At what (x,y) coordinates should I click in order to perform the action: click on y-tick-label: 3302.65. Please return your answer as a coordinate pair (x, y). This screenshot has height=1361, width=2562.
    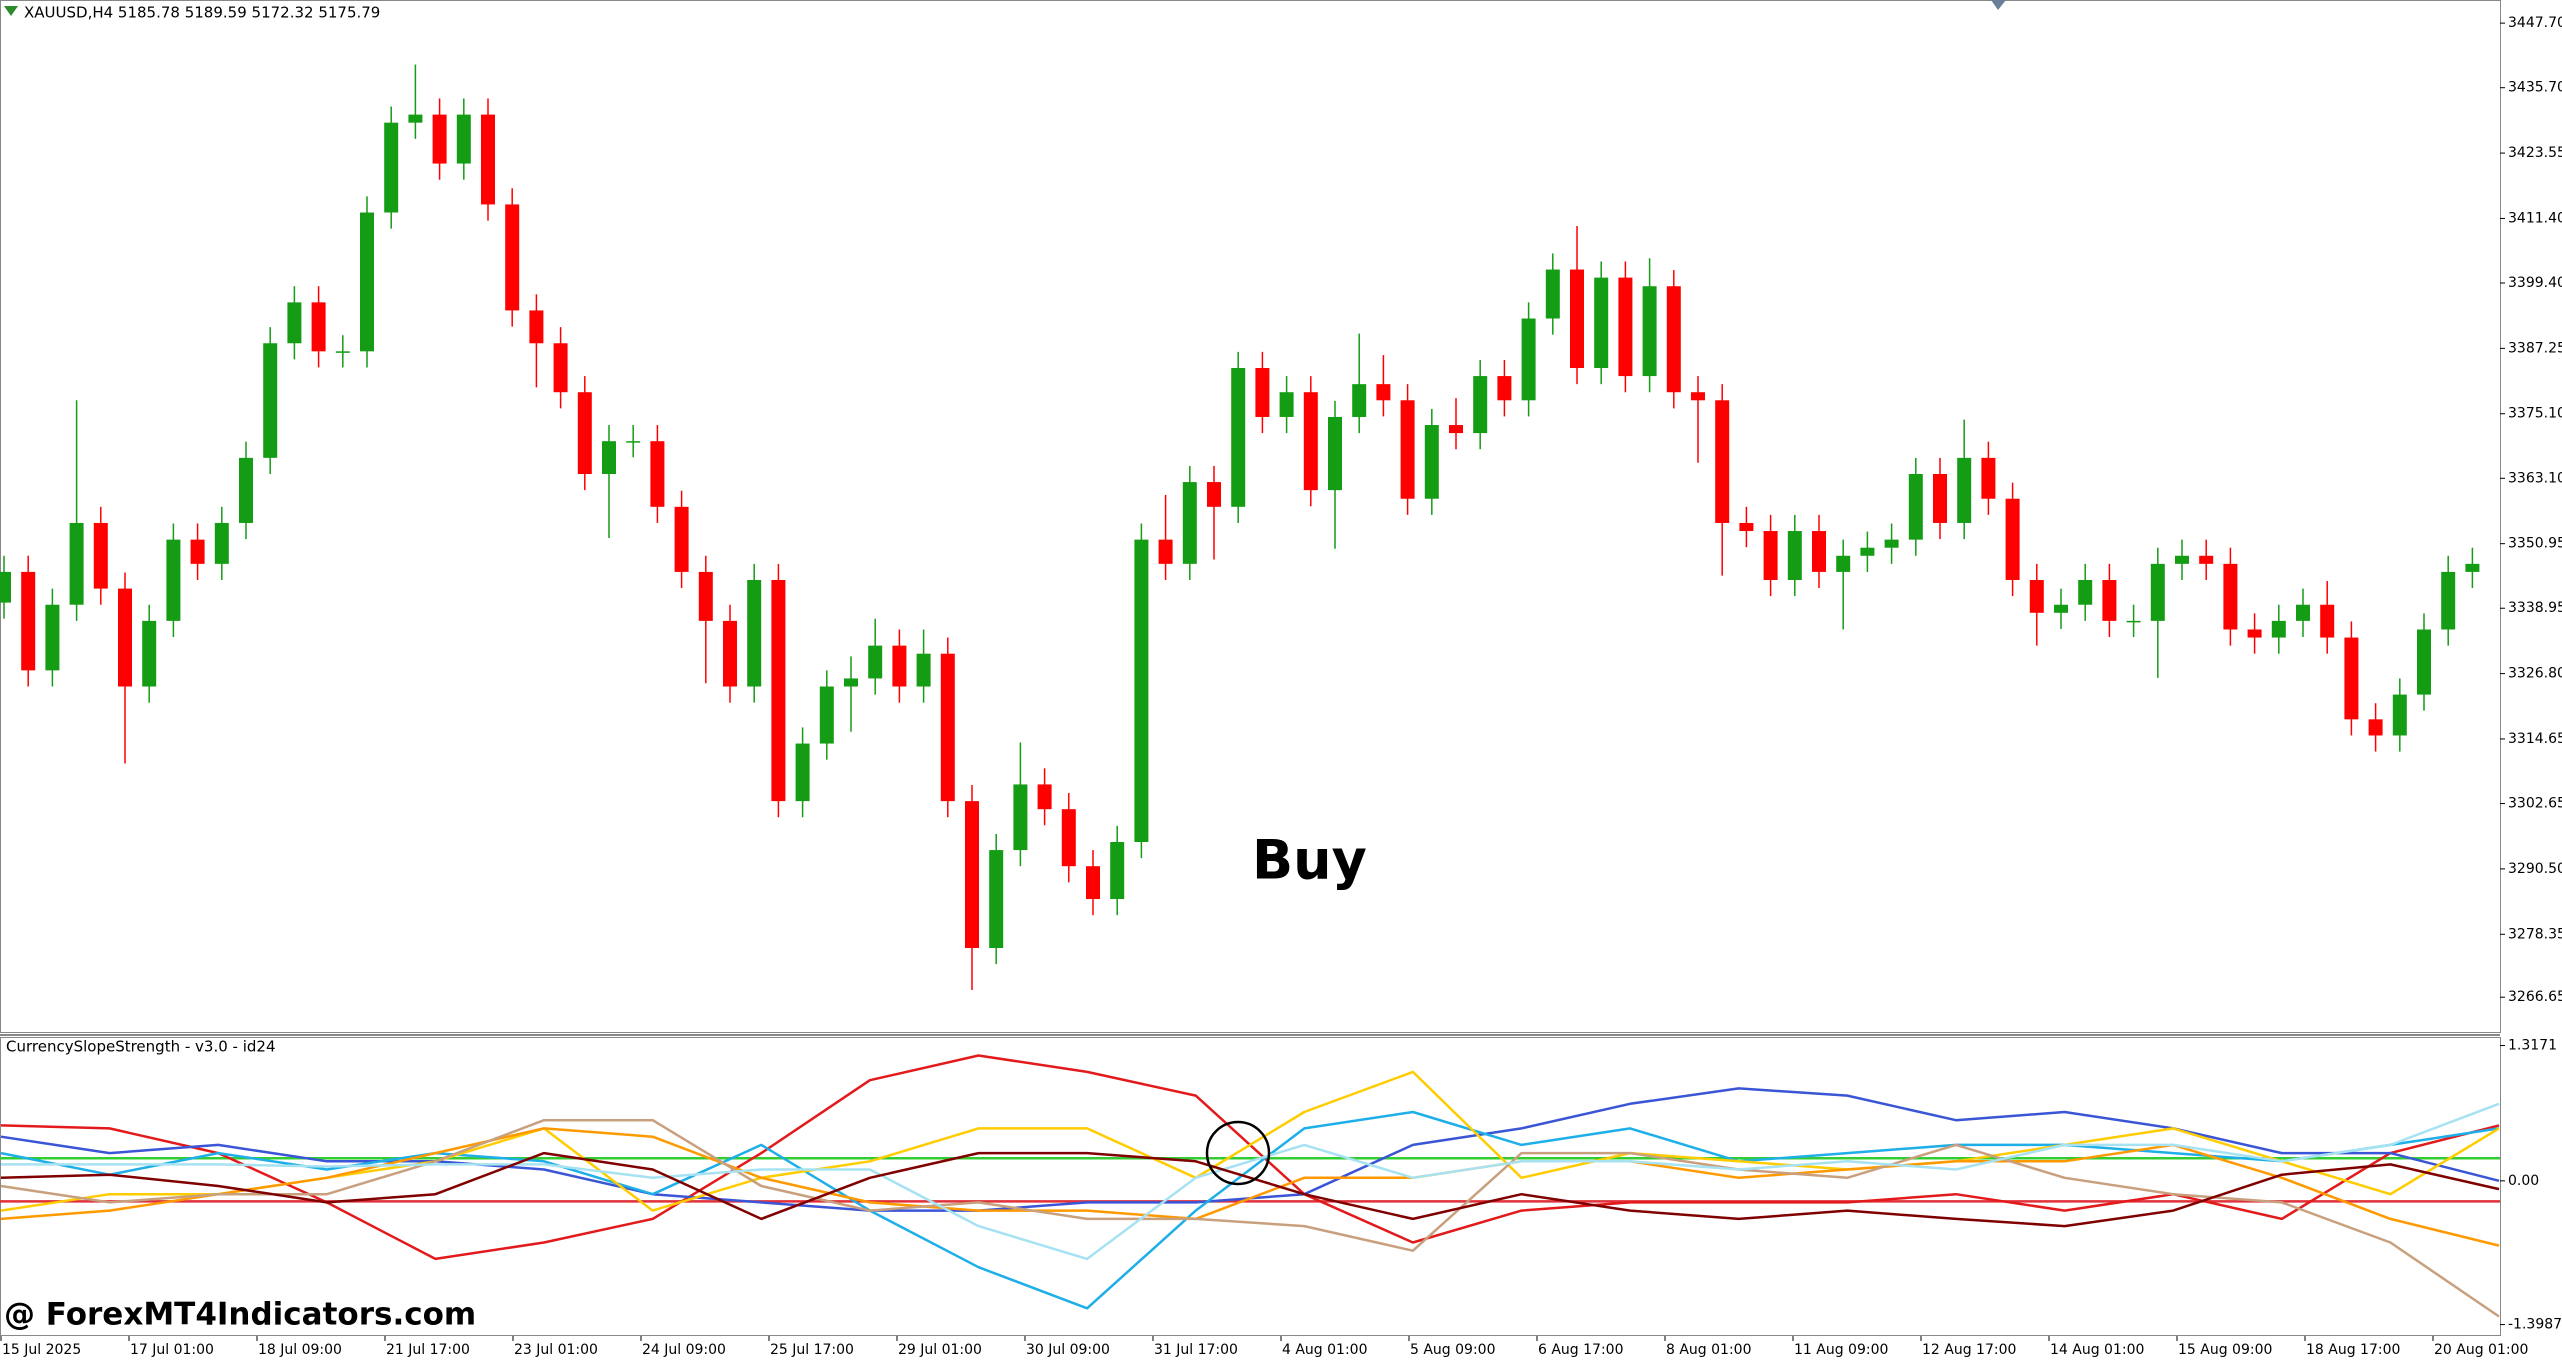
    Looking at the image, I should click on (2535, 804).